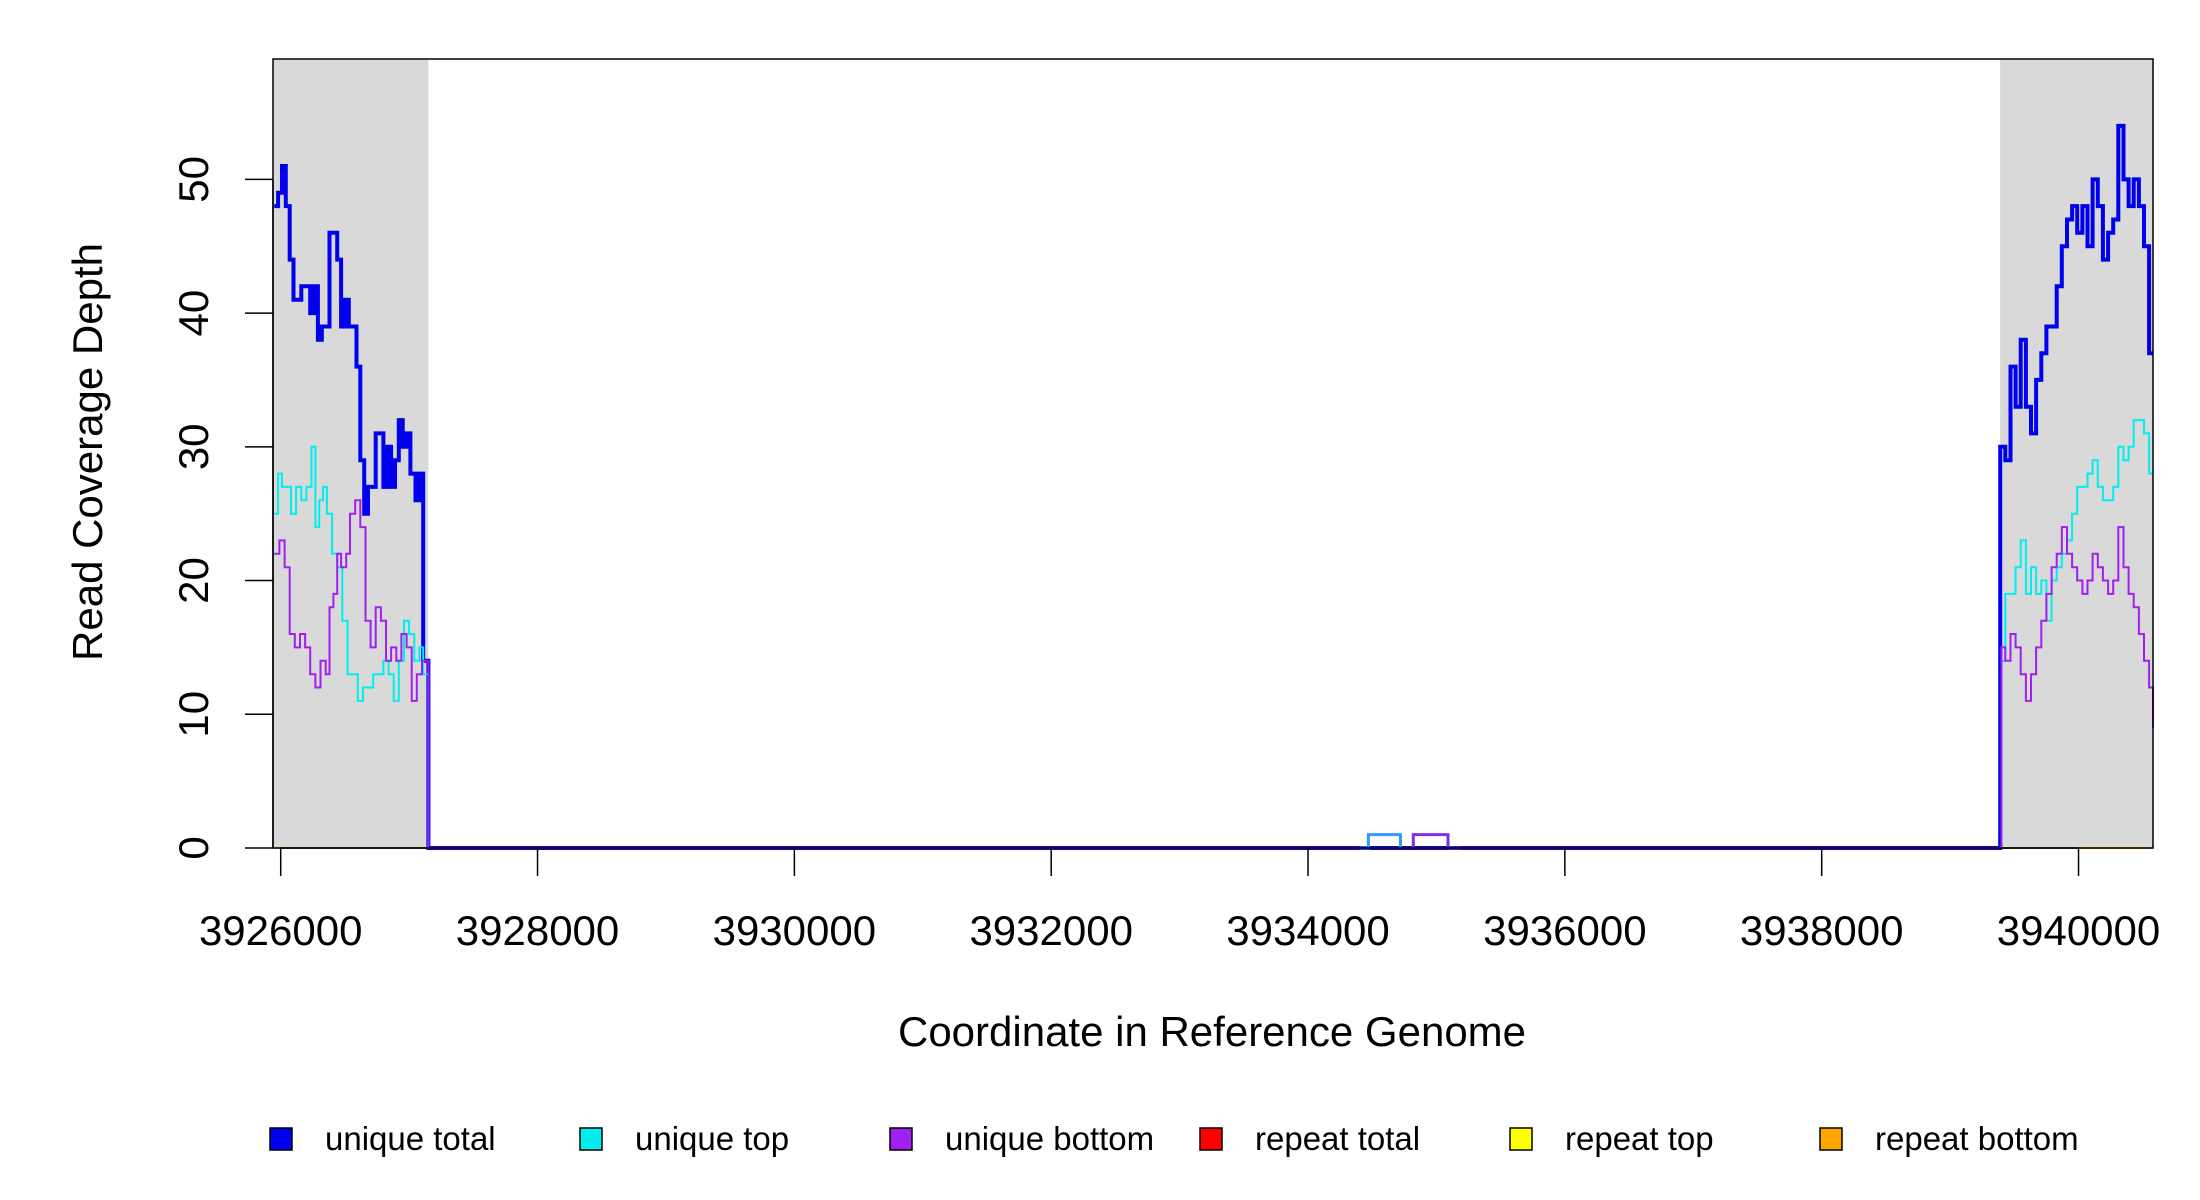 The image size is (2200, 1200). I want to click on y-tick-label: 20, so click(193, 580).